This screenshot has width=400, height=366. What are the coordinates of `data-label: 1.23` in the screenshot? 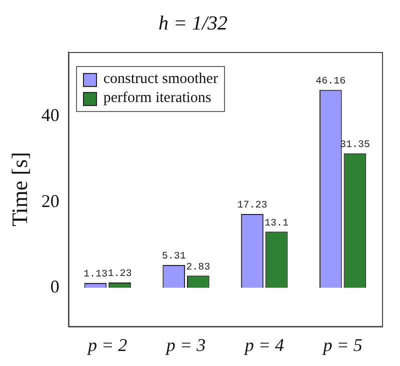 It's located at (120, 274).